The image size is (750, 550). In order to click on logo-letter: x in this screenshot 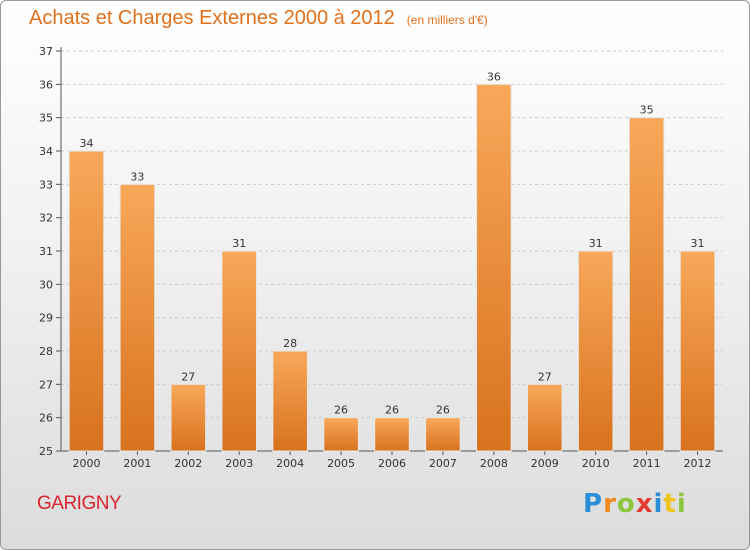, I will do `click(644, 504)`.